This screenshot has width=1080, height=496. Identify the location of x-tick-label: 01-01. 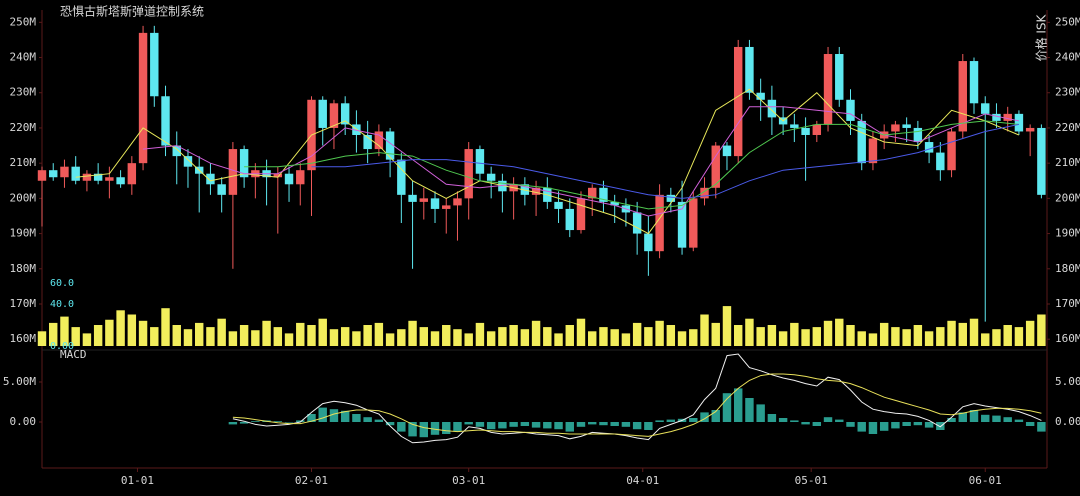
(137, 480).